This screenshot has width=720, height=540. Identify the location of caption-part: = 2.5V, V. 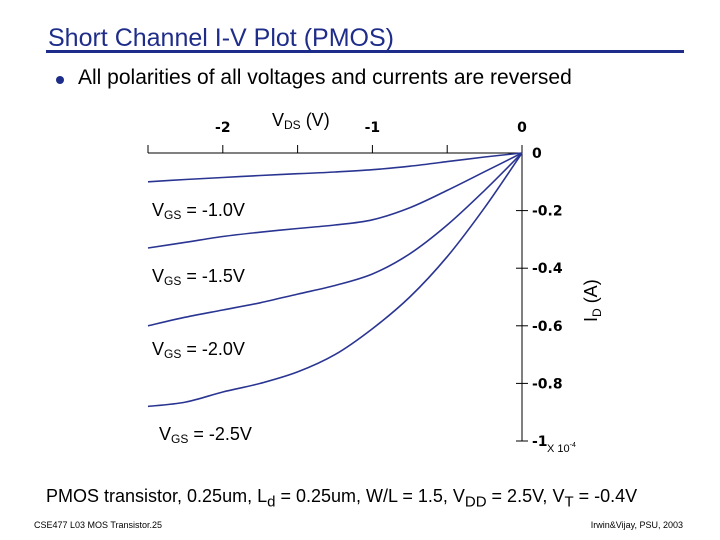
(525, 496).